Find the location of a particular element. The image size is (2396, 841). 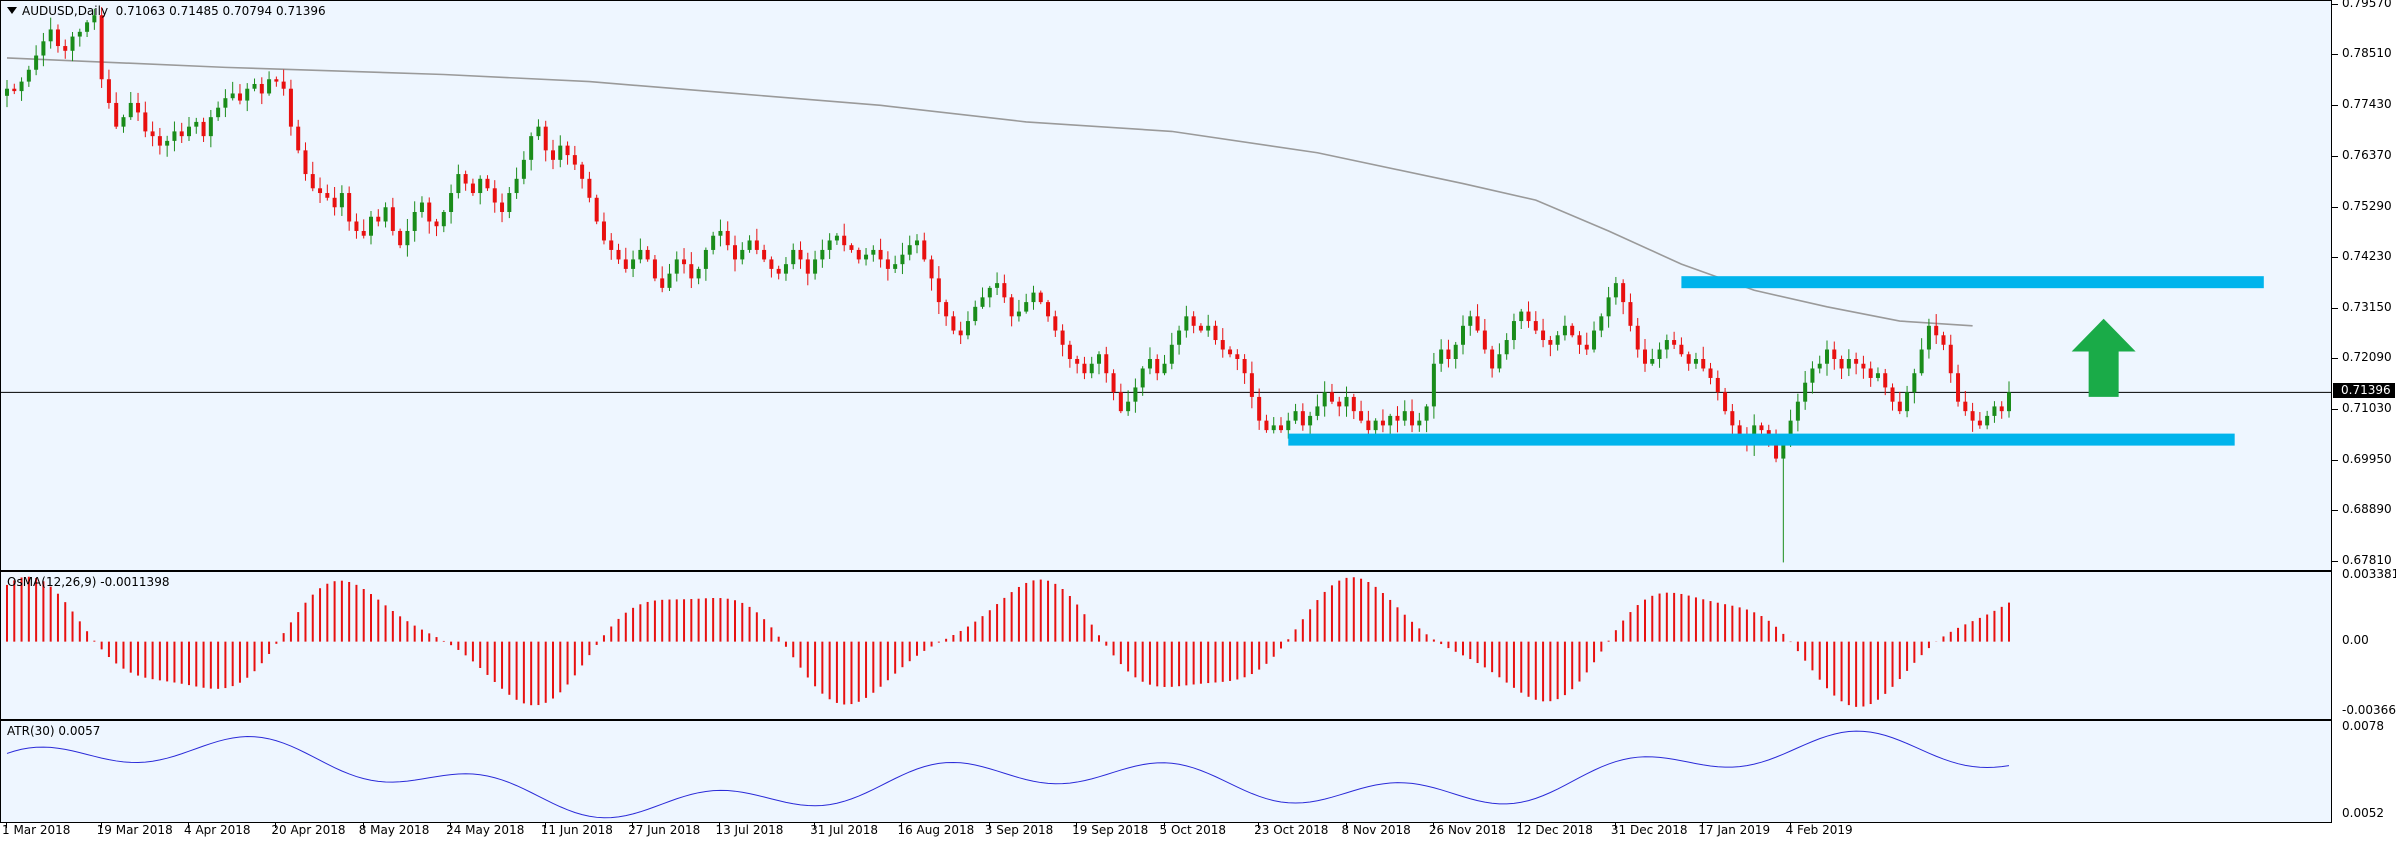

atr-line-chart is located at coordinates (1166, 771).